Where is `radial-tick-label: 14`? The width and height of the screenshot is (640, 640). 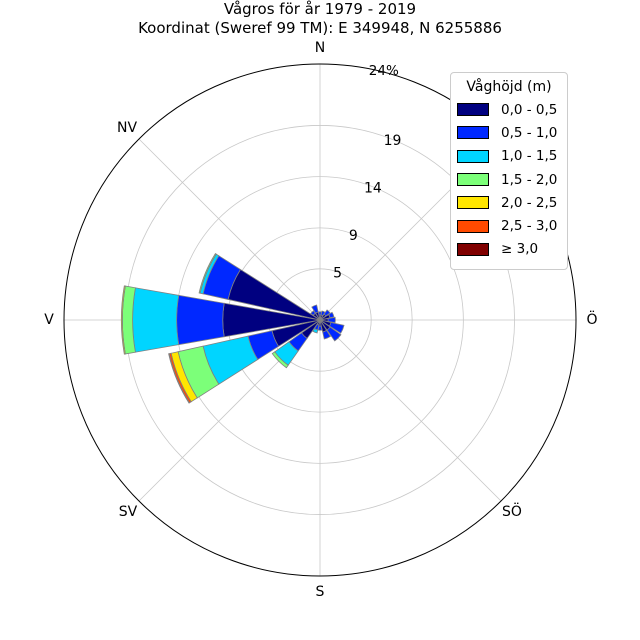
radial-tick-label: 14 is located at coordinates (373, 189).